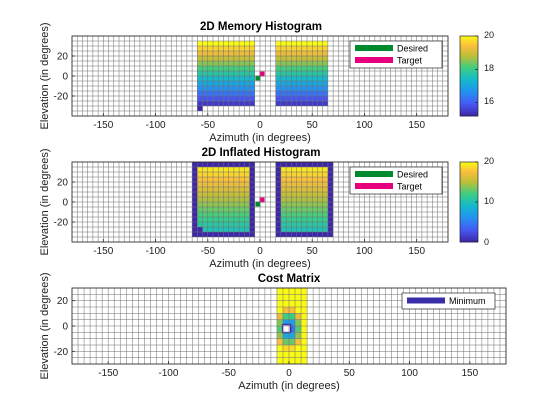 The image size is (560, 420). Describe the element at coordinates (313, 251) in the screenshot. I see `inflated-histogram-xtick: 50` at that location.